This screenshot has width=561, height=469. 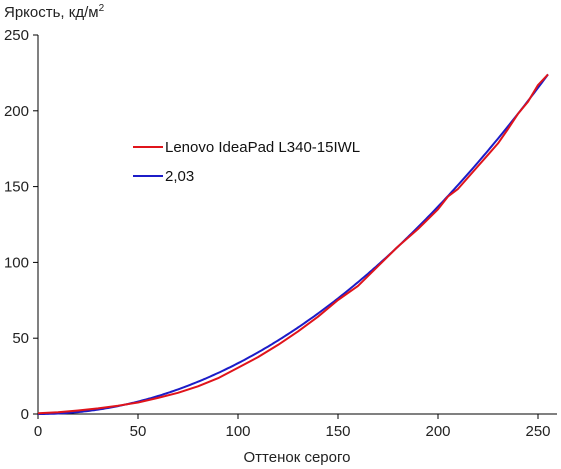 I want to click on y-tick-label: 50, so click(x=20, y=338).